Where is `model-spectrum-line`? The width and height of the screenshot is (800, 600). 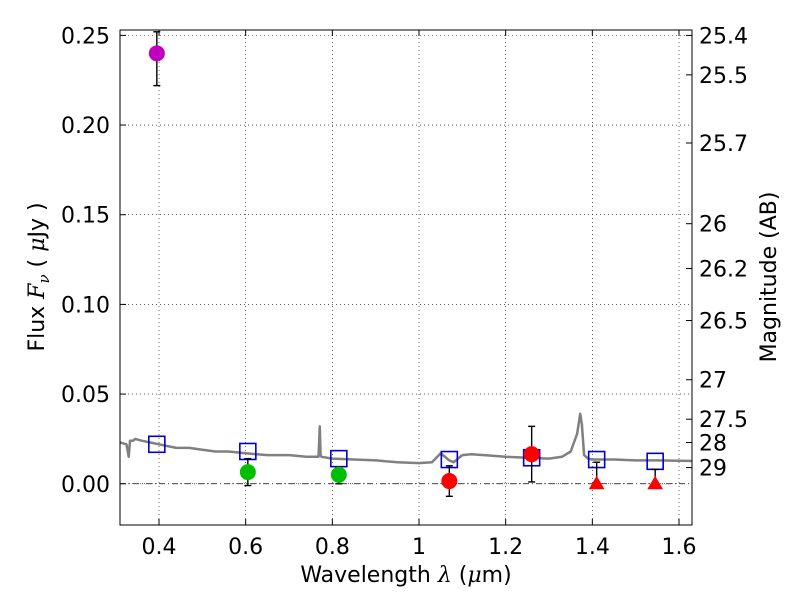 model-spectrum-line is located at coordinates (406, 438).